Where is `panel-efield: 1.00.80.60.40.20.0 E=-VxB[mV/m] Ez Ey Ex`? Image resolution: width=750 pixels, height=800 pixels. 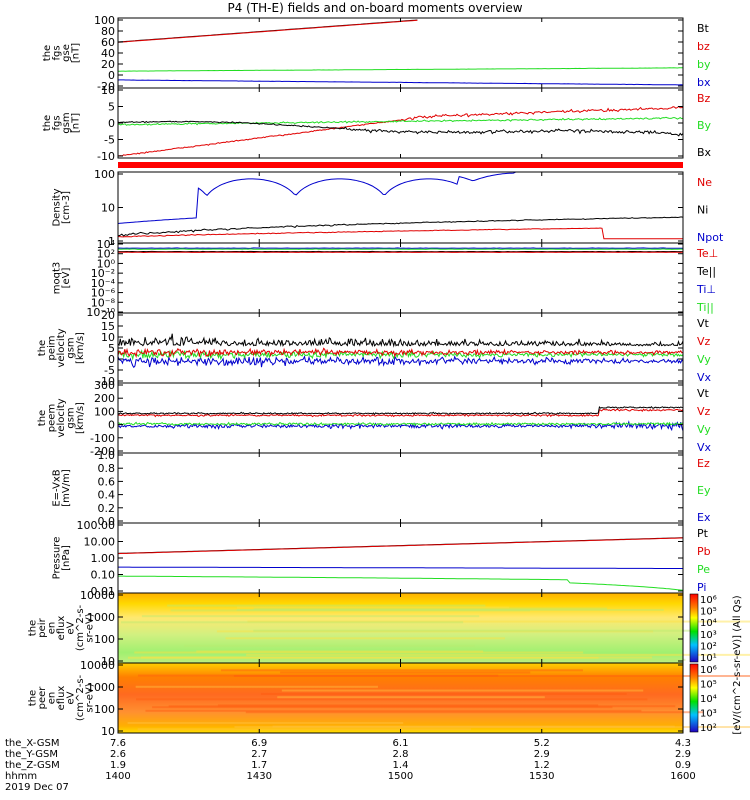 panel-efield: 1.00.80.60.40.20.0 E=-VxB[mV/m] Ez Ey Ex is located at coordinates (381, 488).